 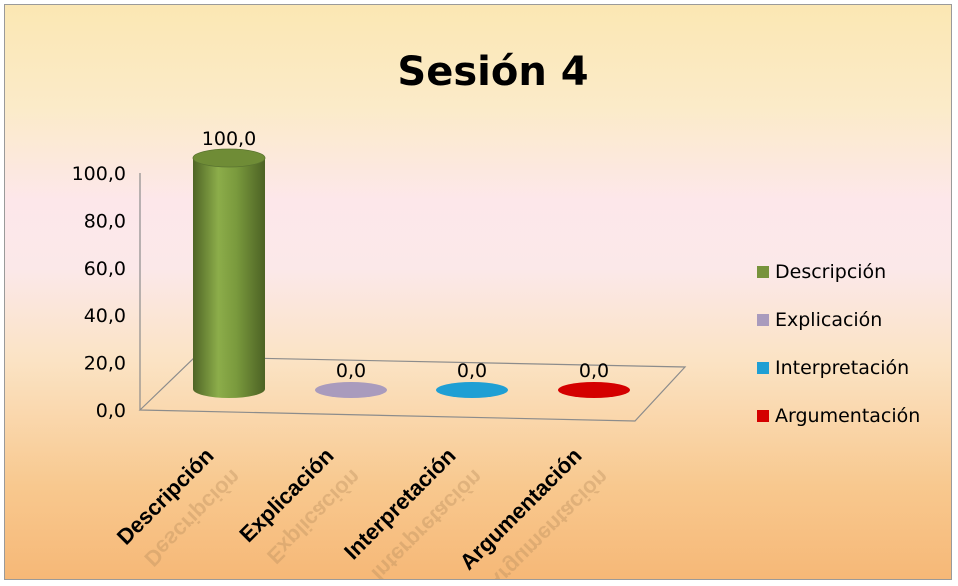 I want to click on y-tick-label: 60,0, so click(x=105, y=269).